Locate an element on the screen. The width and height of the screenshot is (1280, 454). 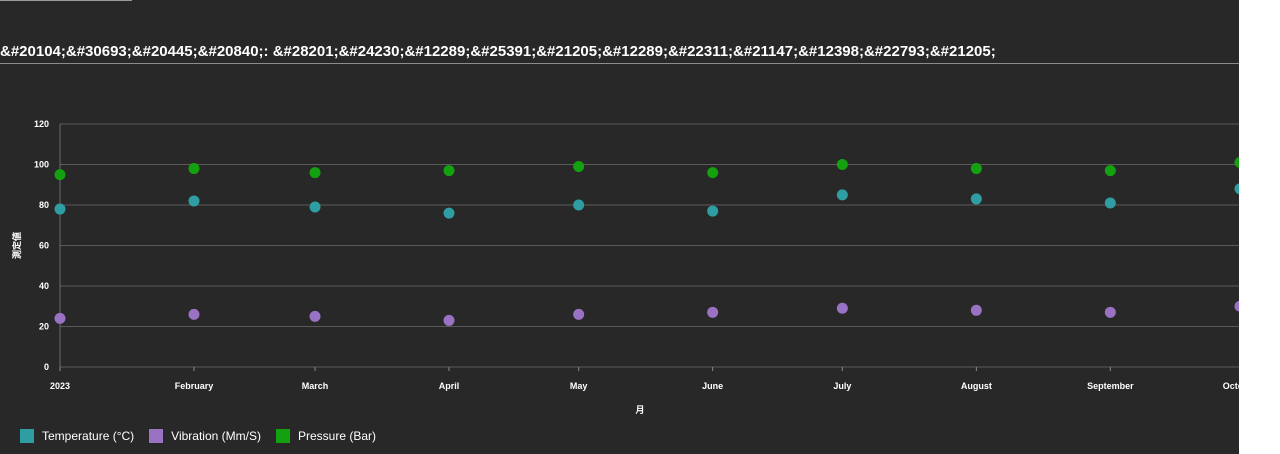
y-tick-label: 120 is located at coordinates (41, 124).